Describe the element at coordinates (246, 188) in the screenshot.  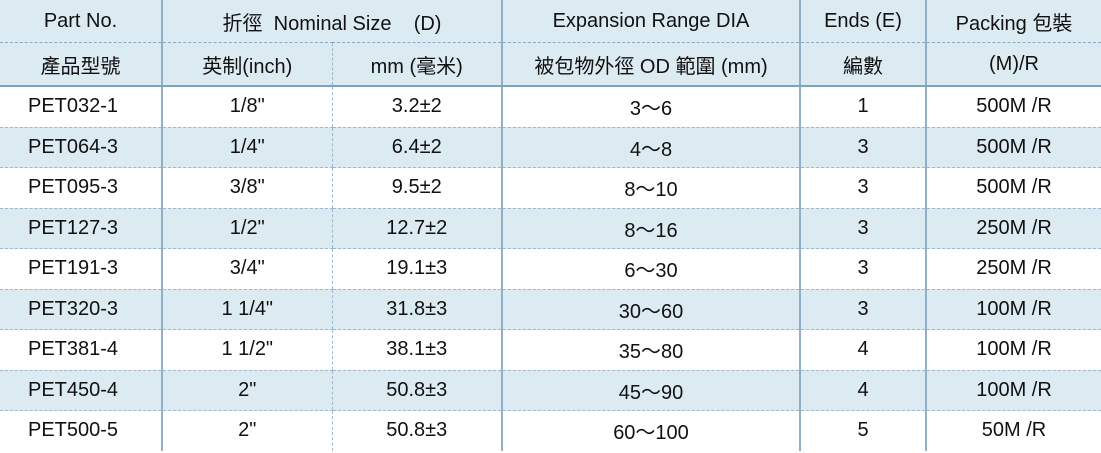
I see `cell-inch: 3/8"` at that location.